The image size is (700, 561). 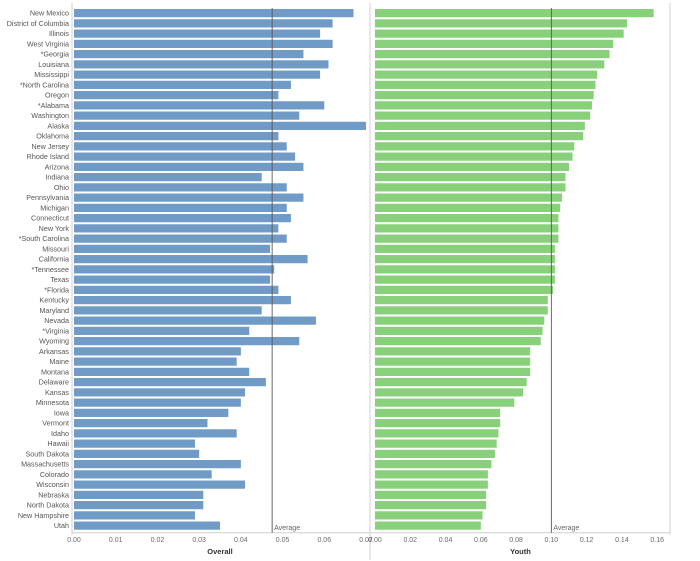 What do you see at coordinates (453, 351) in the screenshot?
I see `bar-youth-arkansas` at bounding box center [453, 351].